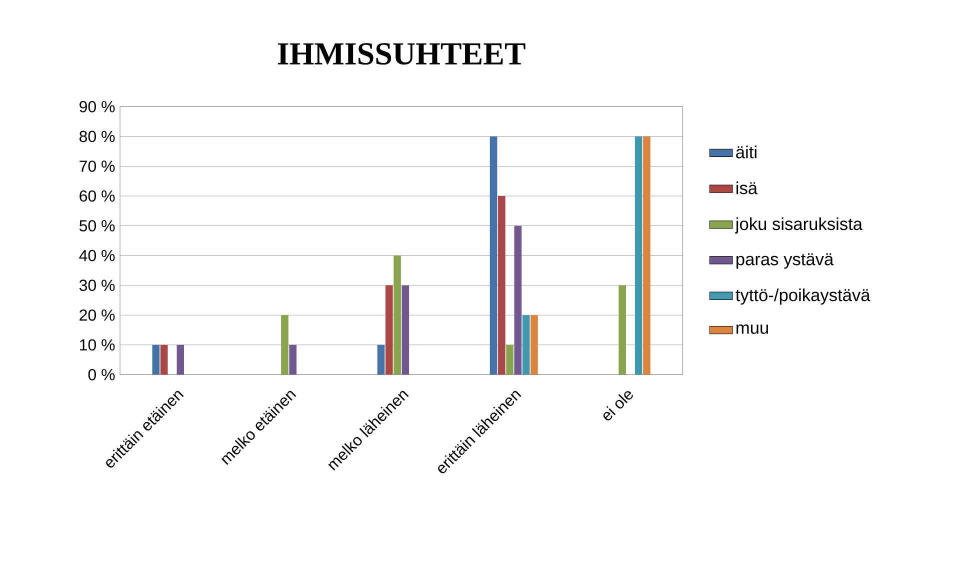 This screenshot has height=568, width=962. What do you see at coordinates (97, 226) in the screenshot?
I see `y-tick-label: 50 %` at bounding box center [97, 226].